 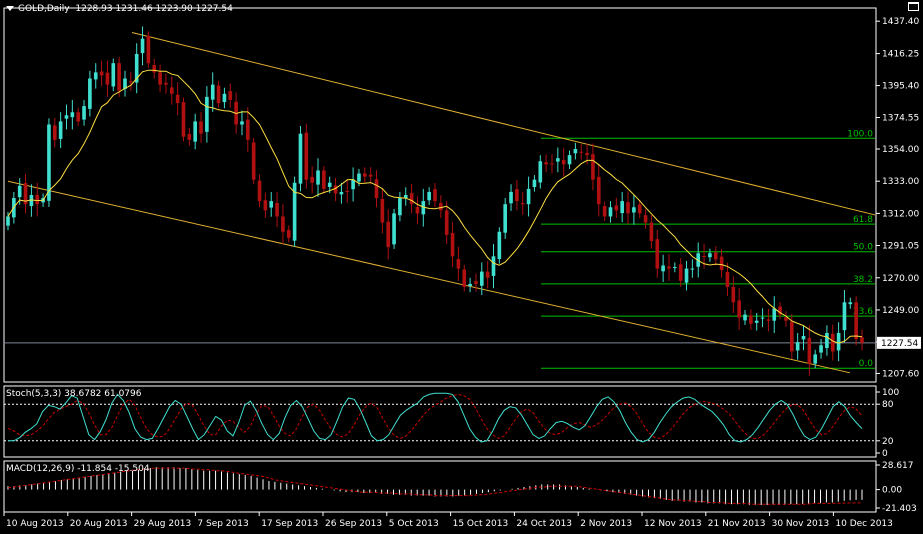 I want to click on y-tick-label: 1437.40, so click(x=900, y=22).